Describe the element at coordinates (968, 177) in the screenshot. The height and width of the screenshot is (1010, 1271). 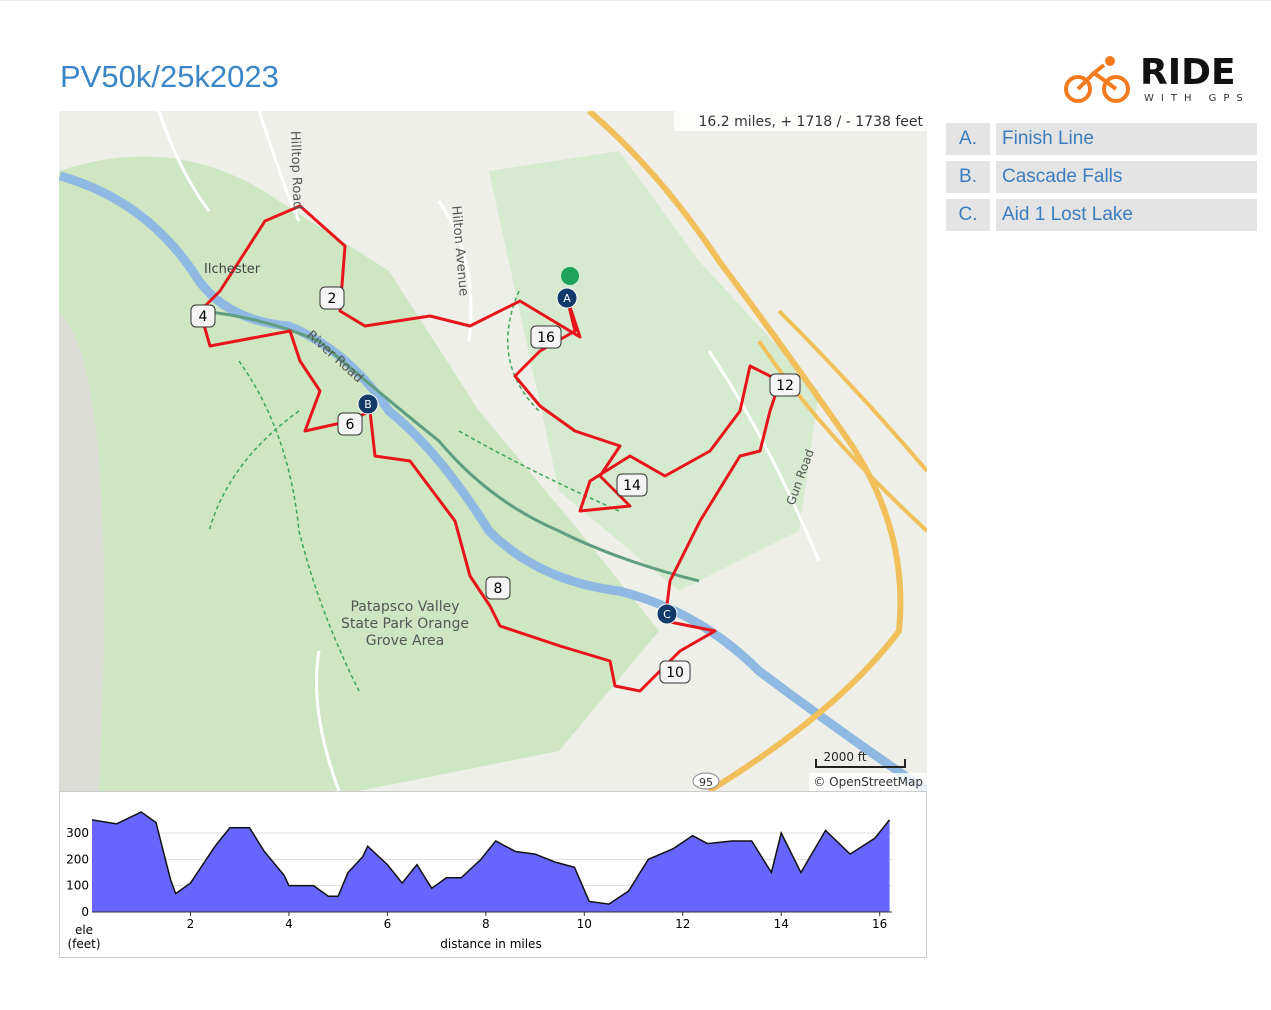
I see `cue-letter: B.` at that location.